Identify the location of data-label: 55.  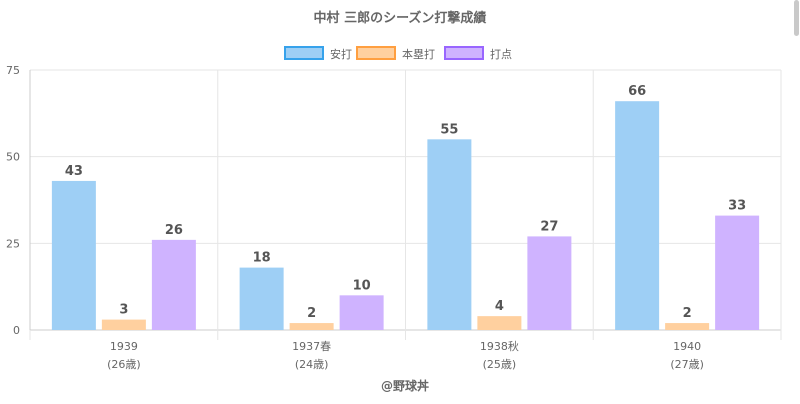
(449, 129).